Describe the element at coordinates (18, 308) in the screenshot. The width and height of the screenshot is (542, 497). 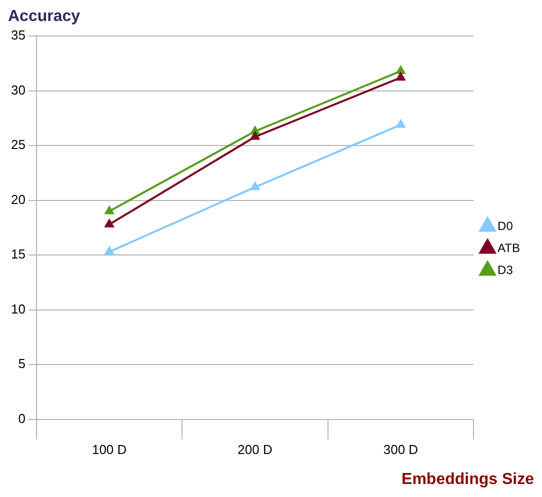
I see `y-tick-label: 10` at that location.